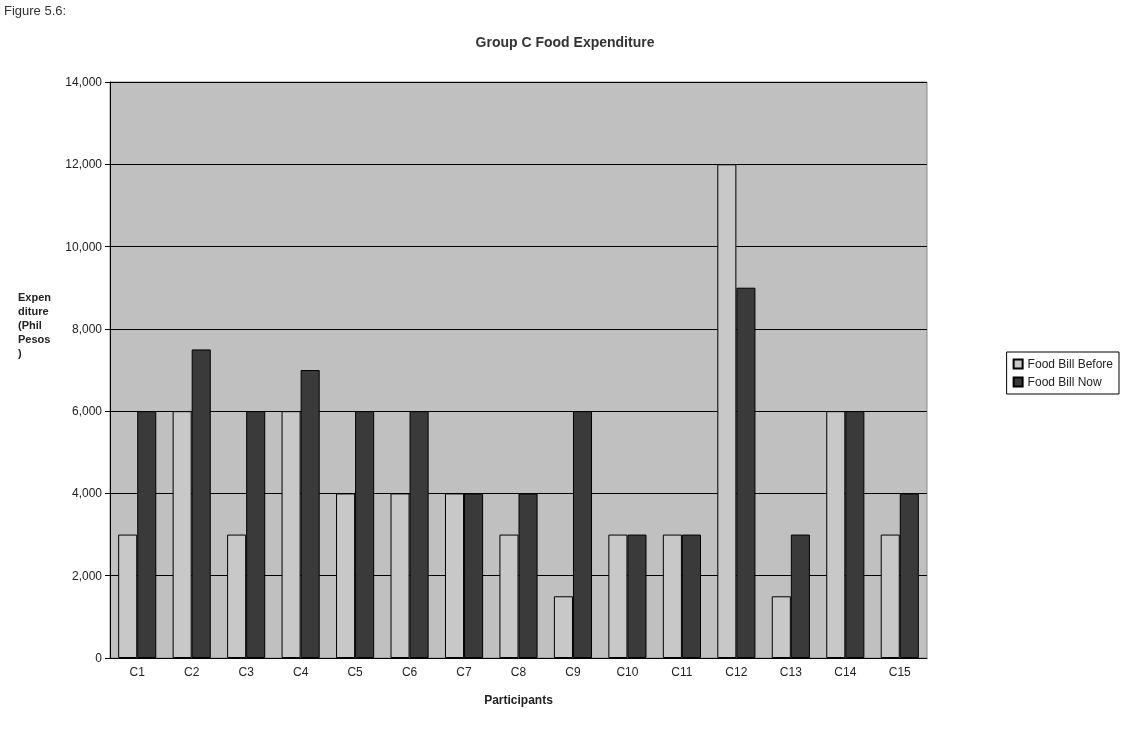 This screenshot has width=1127, height=746. Describe the element at coordinates (246, 672) in the screenshot. I see `x-tick-label: C3` at that location.